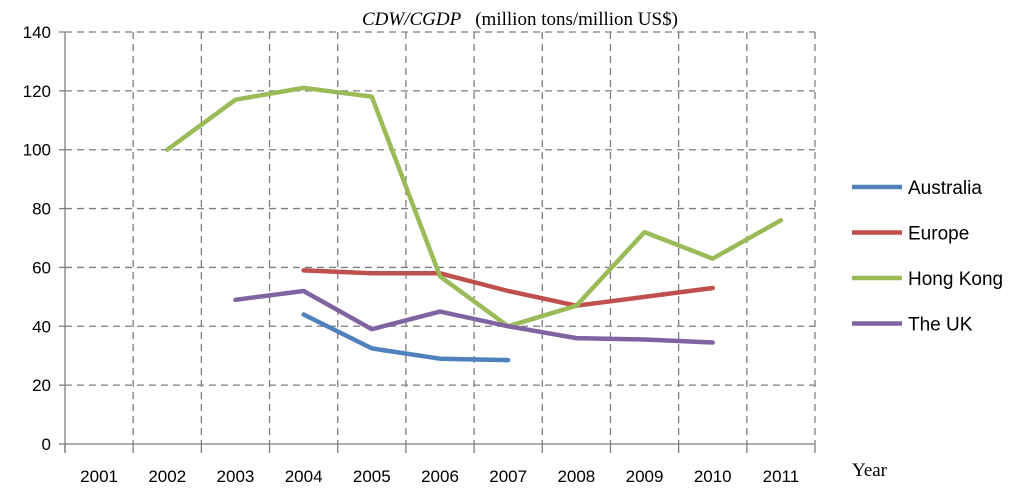  I want to click on x-tick-label: 2008, so click(576, 476).